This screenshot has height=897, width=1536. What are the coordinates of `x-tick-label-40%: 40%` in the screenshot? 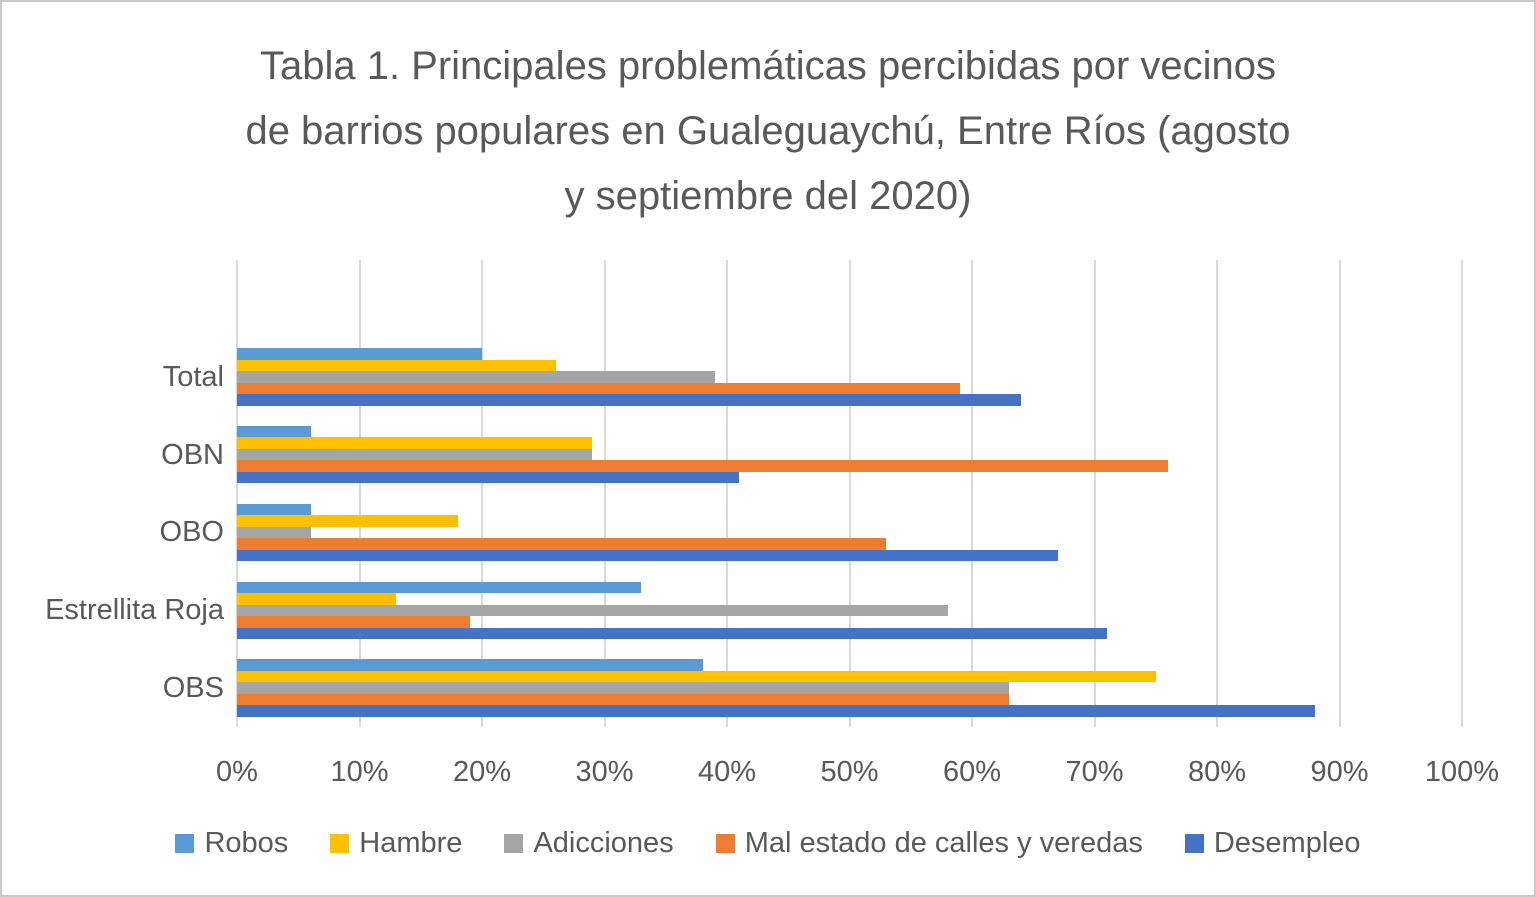 It's located at (727, 772).